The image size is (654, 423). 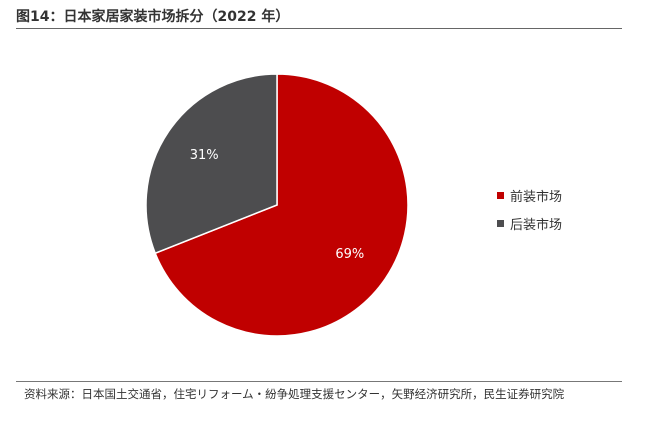 I want to click on chart-legend: 前装市场 后装市场, so click(x=529, y=209).